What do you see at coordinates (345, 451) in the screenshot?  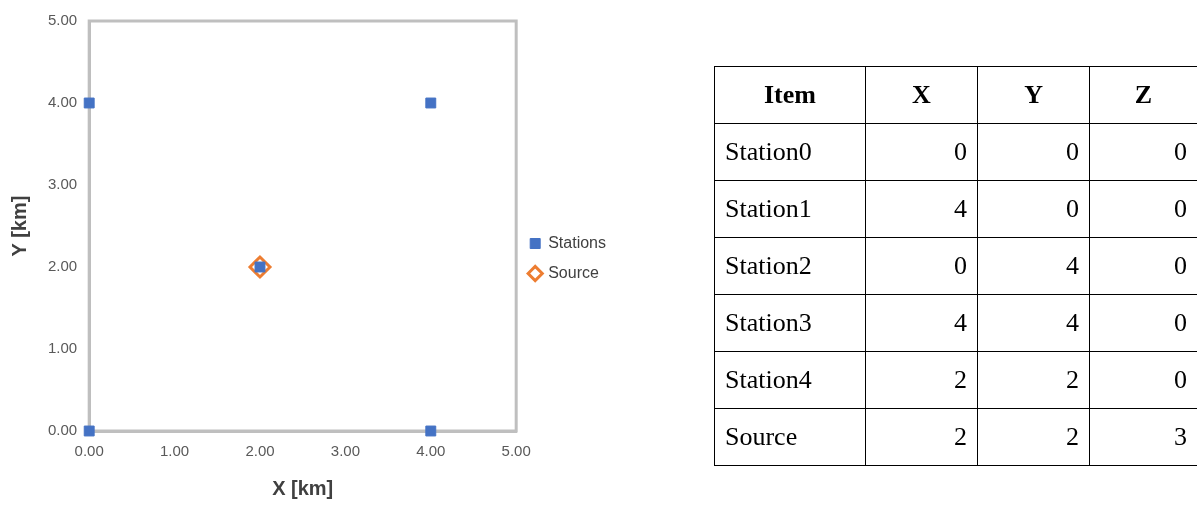 I see `x-tick-label: 3.00` at bounding box center [345, 451].